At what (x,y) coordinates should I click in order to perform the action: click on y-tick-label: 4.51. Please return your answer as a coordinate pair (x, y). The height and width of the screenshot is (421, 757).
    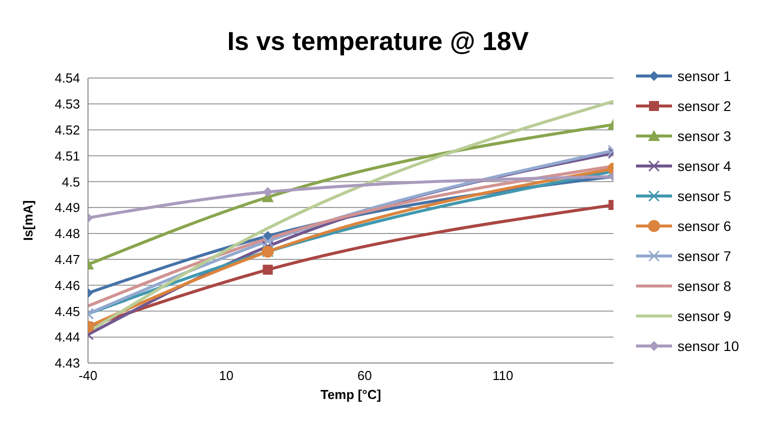
    Looking at the image, I should click on (67, 156).